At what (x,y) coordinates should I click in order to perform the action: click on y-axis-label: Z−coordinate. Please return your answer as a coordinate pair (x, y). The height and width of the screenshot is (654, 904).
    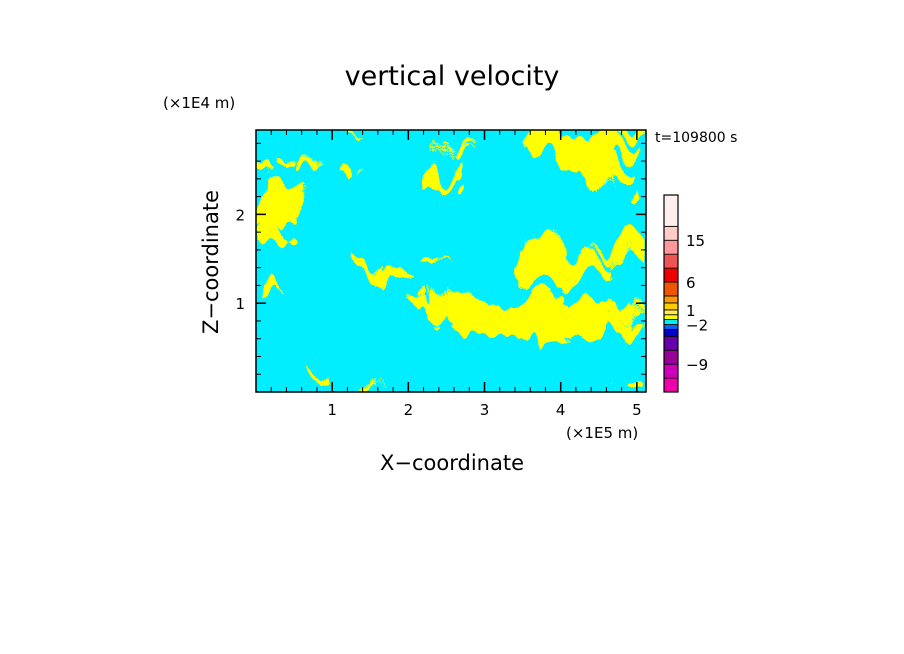
    Looking at the image, I should click on (211, 262).